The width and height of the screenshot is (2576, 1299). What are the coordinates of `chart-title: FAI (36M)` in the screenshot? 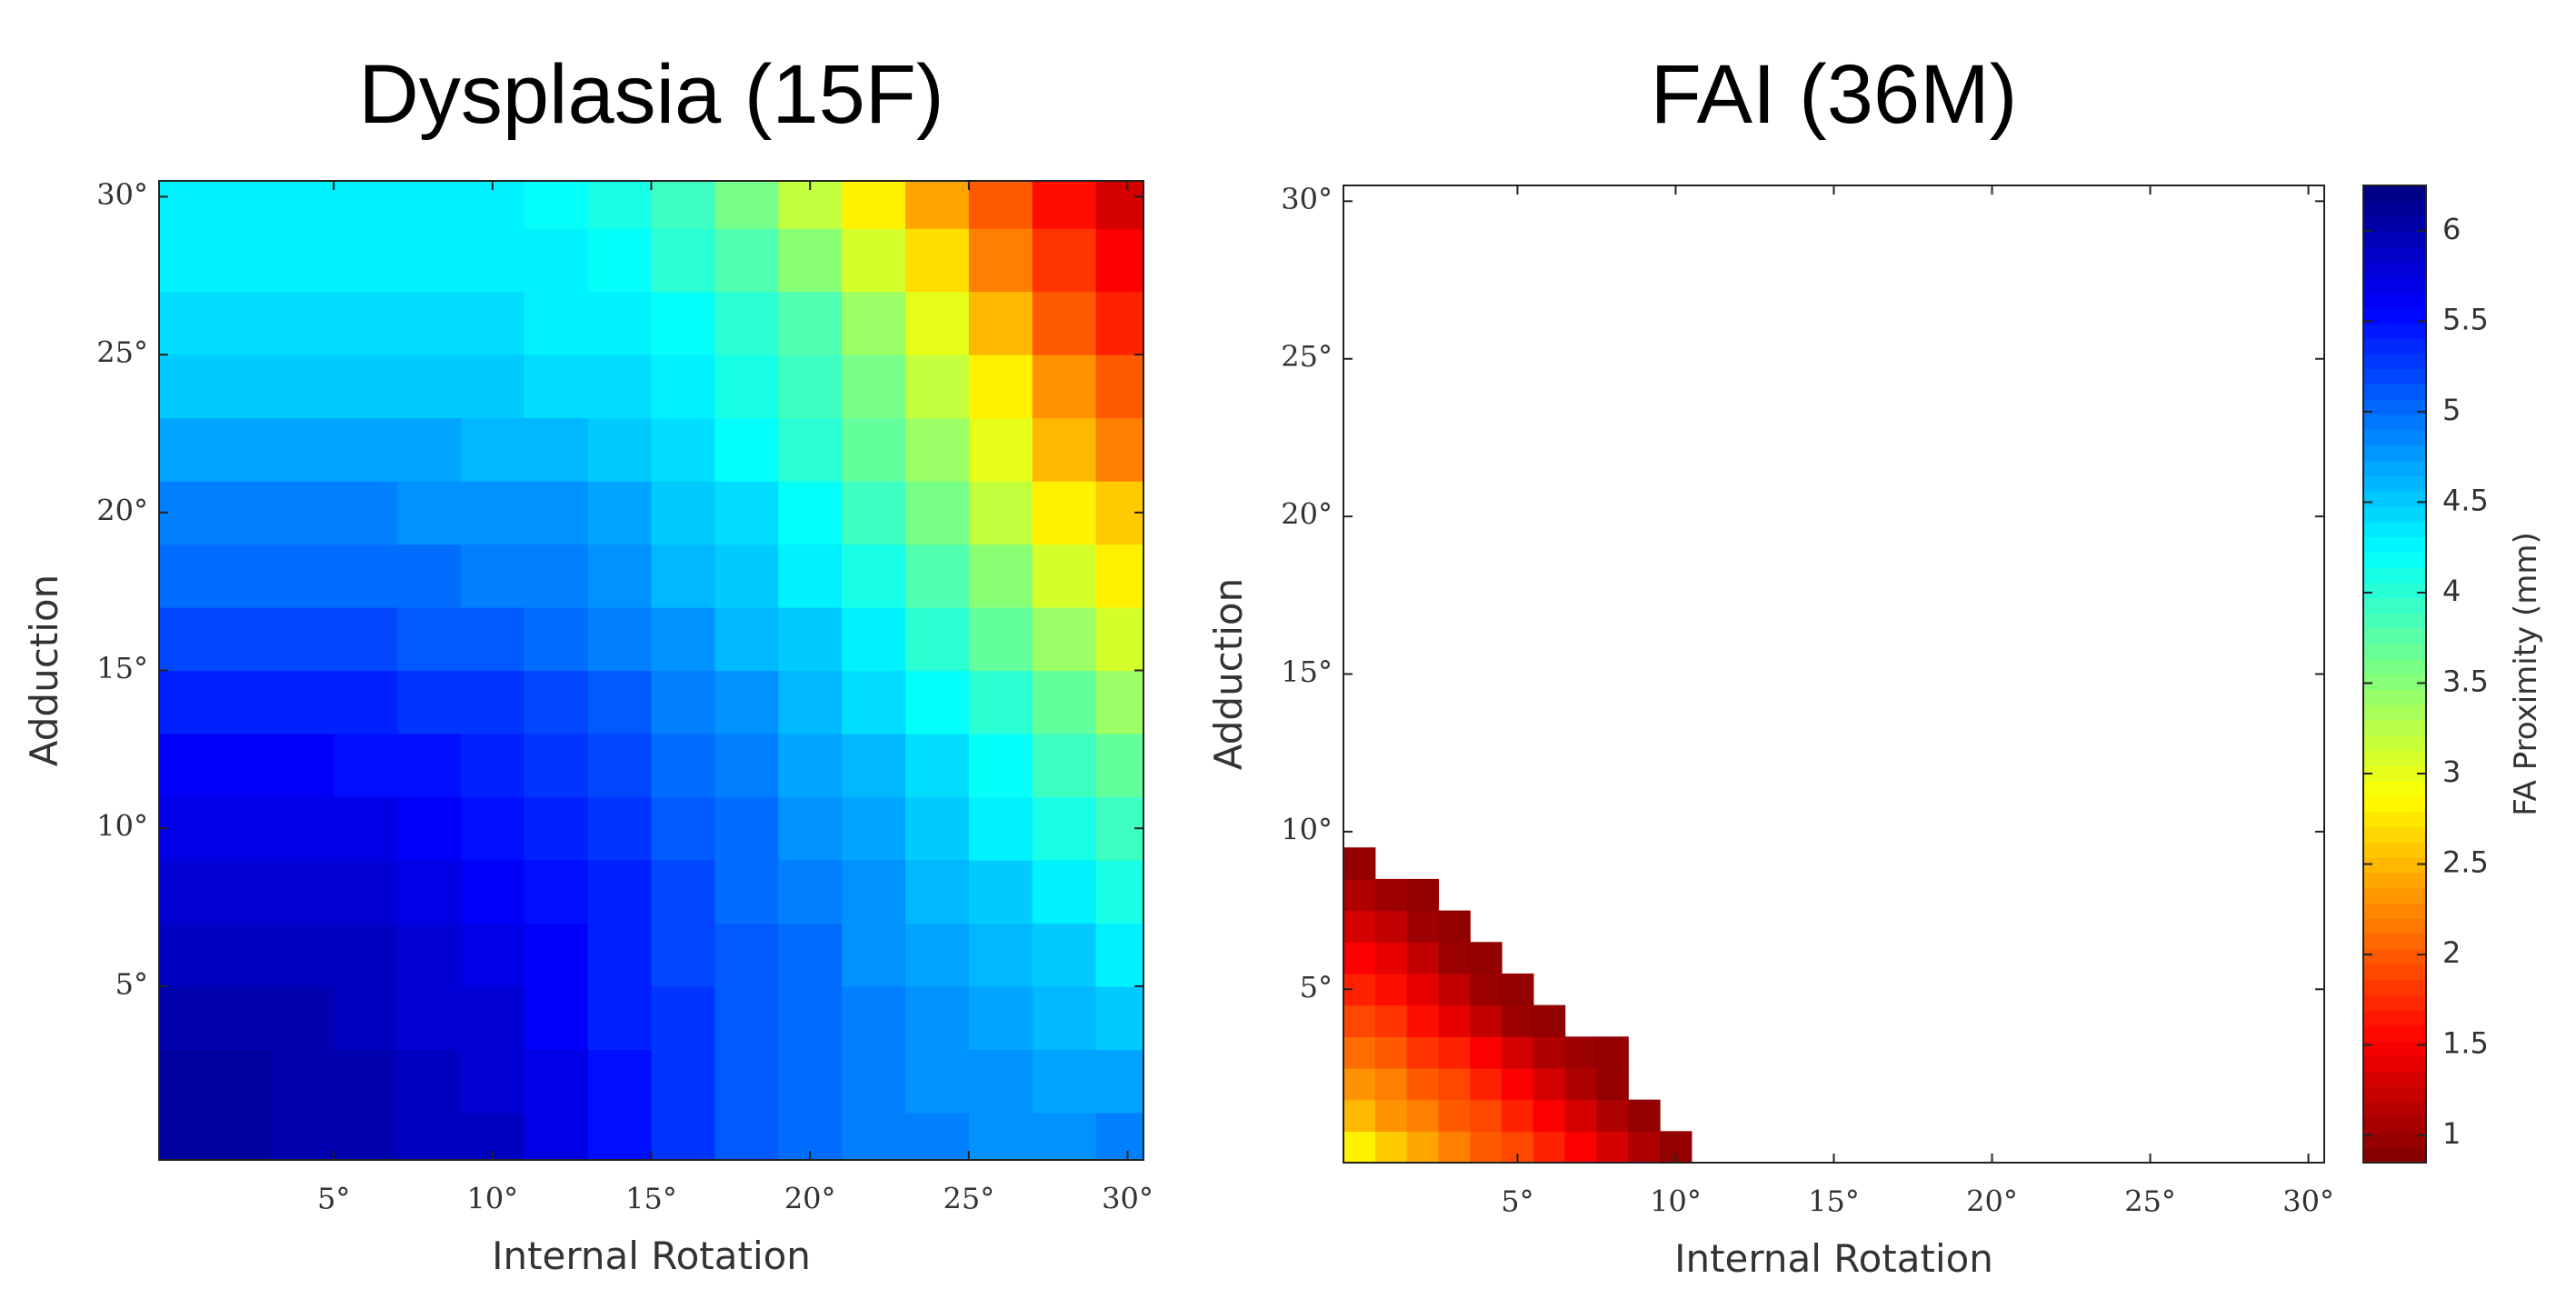 It's located at (1834, 94).